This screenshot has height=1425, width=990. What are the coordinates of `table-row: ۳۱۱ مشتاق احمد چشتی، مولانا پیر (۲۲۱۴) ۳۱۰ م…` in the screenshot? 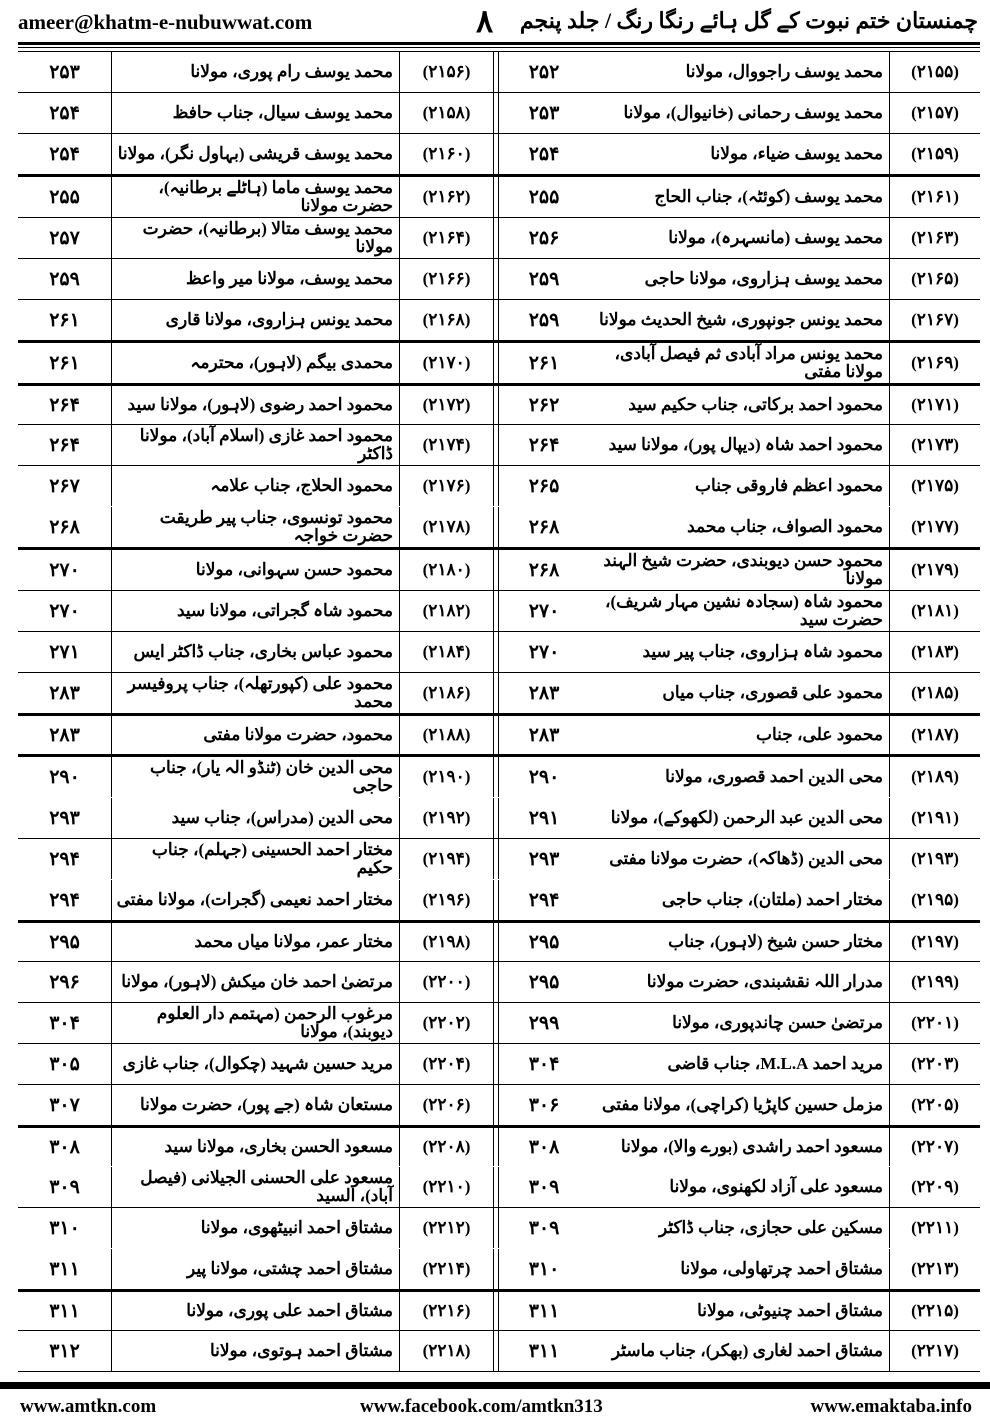 It's located at (499, 1268).